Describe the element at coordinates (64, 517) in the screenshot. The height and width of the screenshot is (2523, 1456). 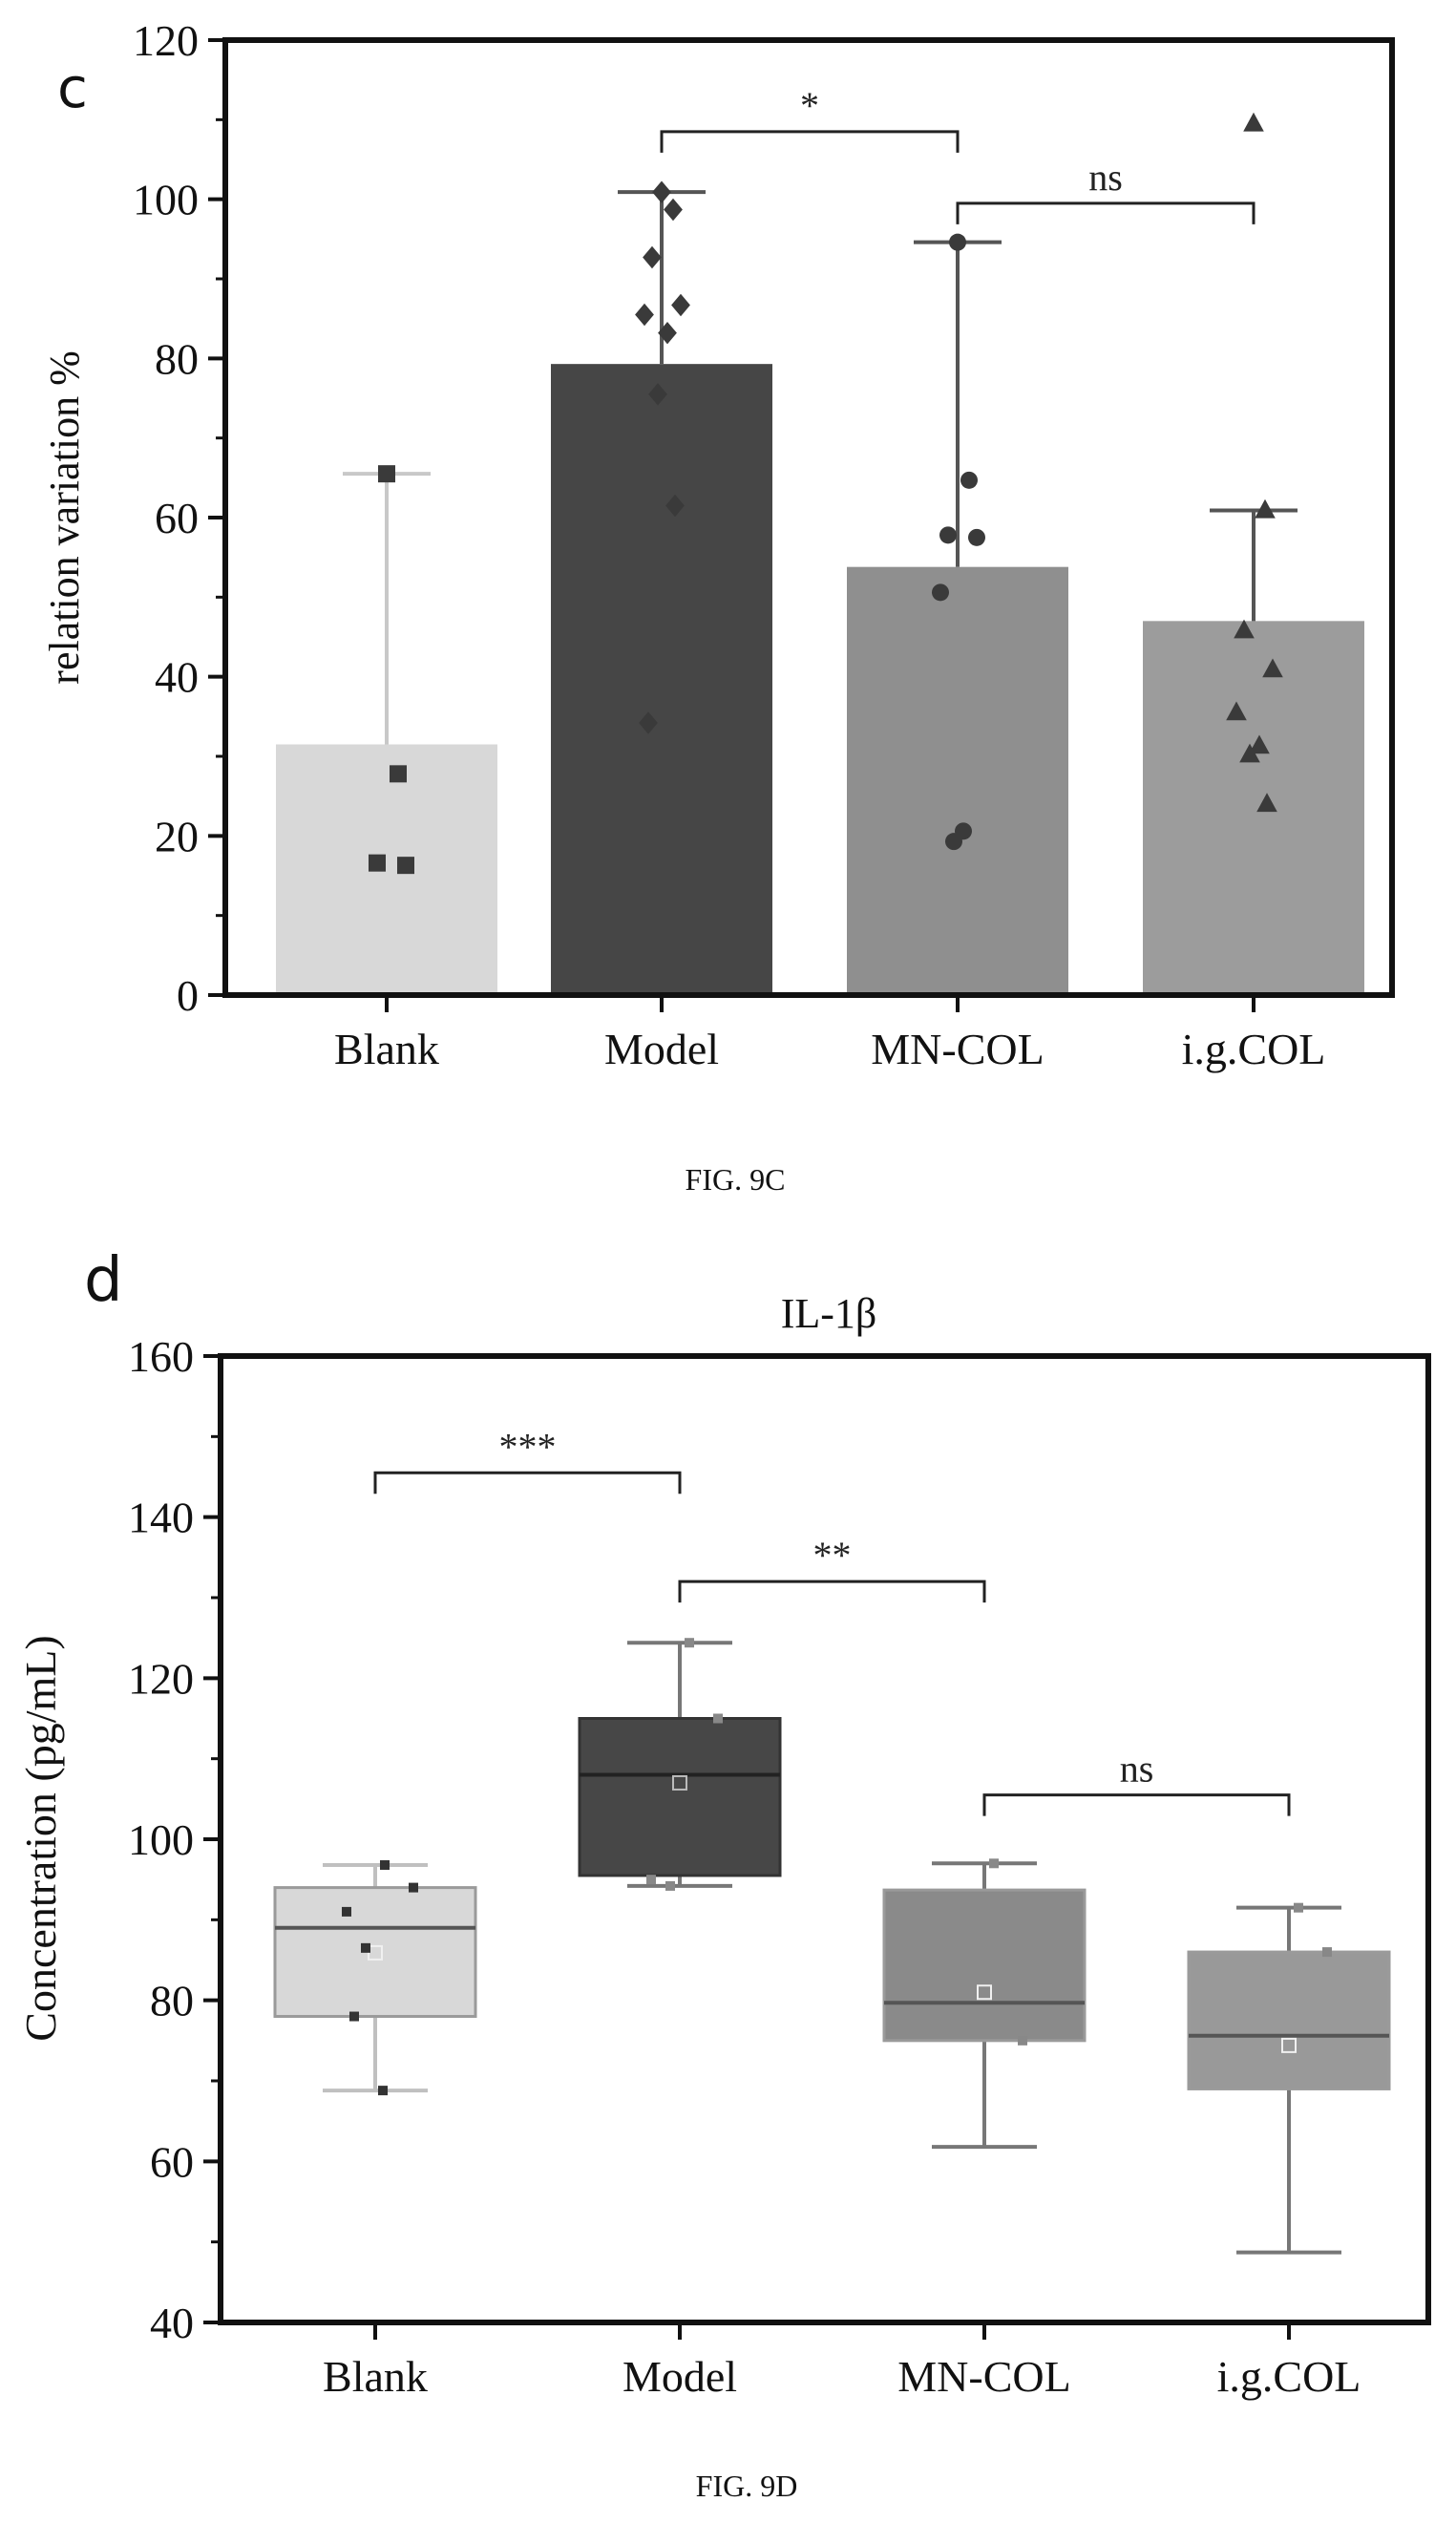
I see `y-axis-title-9c: relation variation %` at that location.